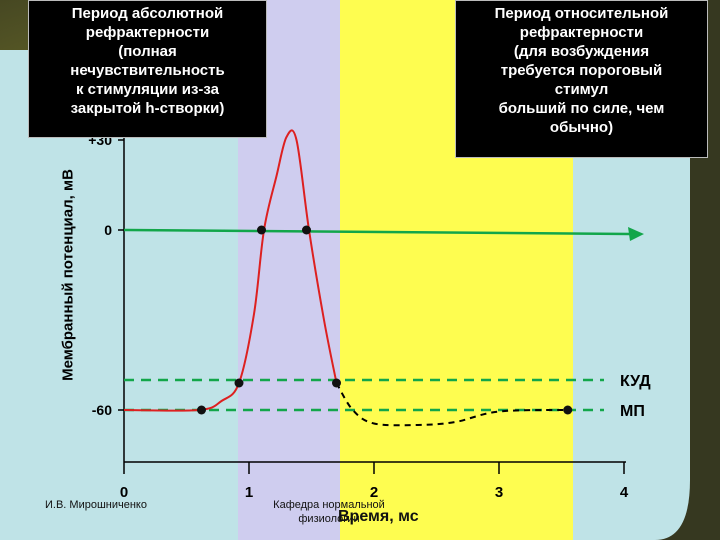  What do you see at coordinates (635, 396) in the screenshot?
I see `reference-line-labels: КУД МП` at bounding box center [635, 396].